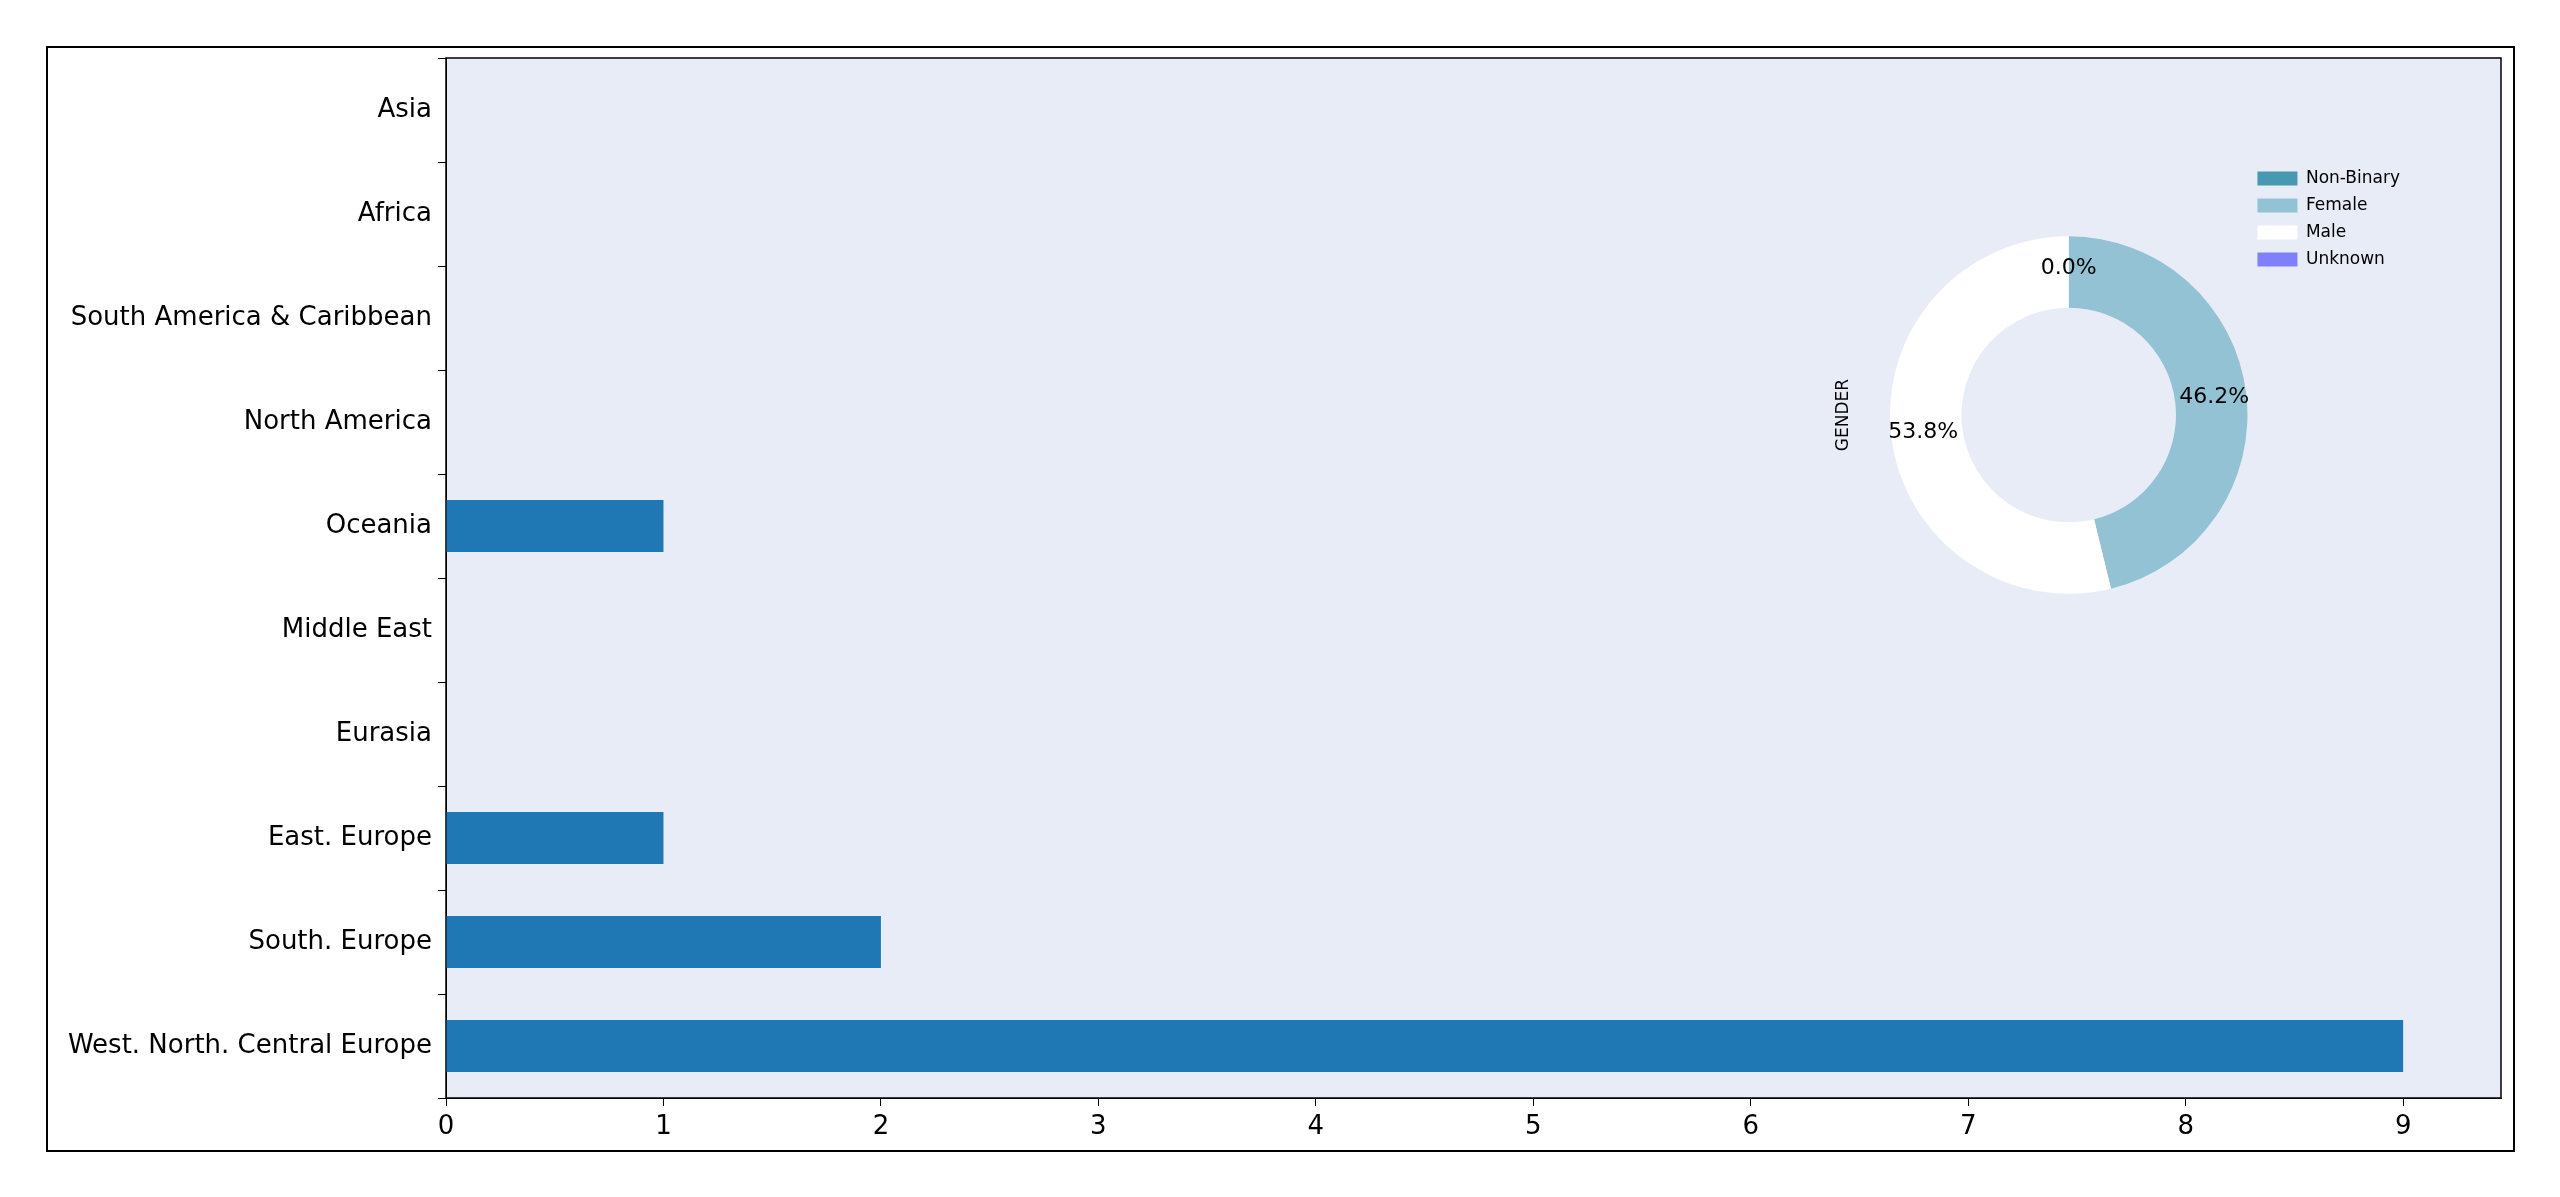 This screenshot has height=1197, width=2560. What do you see at coordinates (1751, 1125) in the screenshot?
I see `x-tick-label: 6` at bounding box center [1751, 1125].